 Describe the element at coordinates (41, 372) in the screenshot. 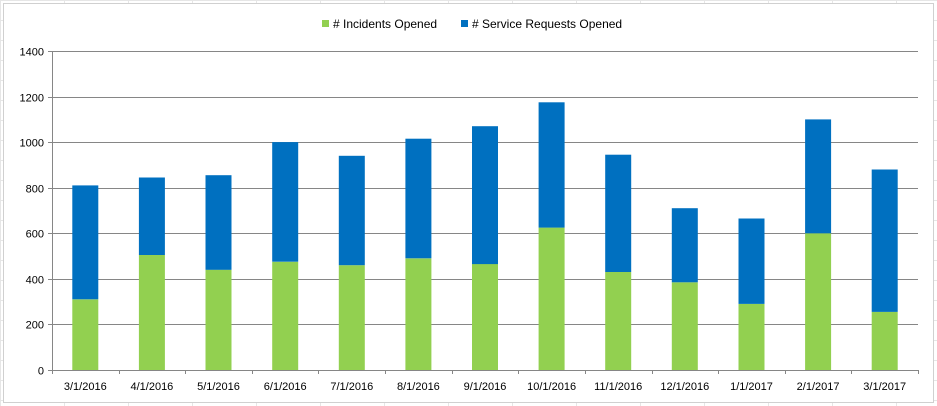

I see `y-tick-label: 0` at that location.